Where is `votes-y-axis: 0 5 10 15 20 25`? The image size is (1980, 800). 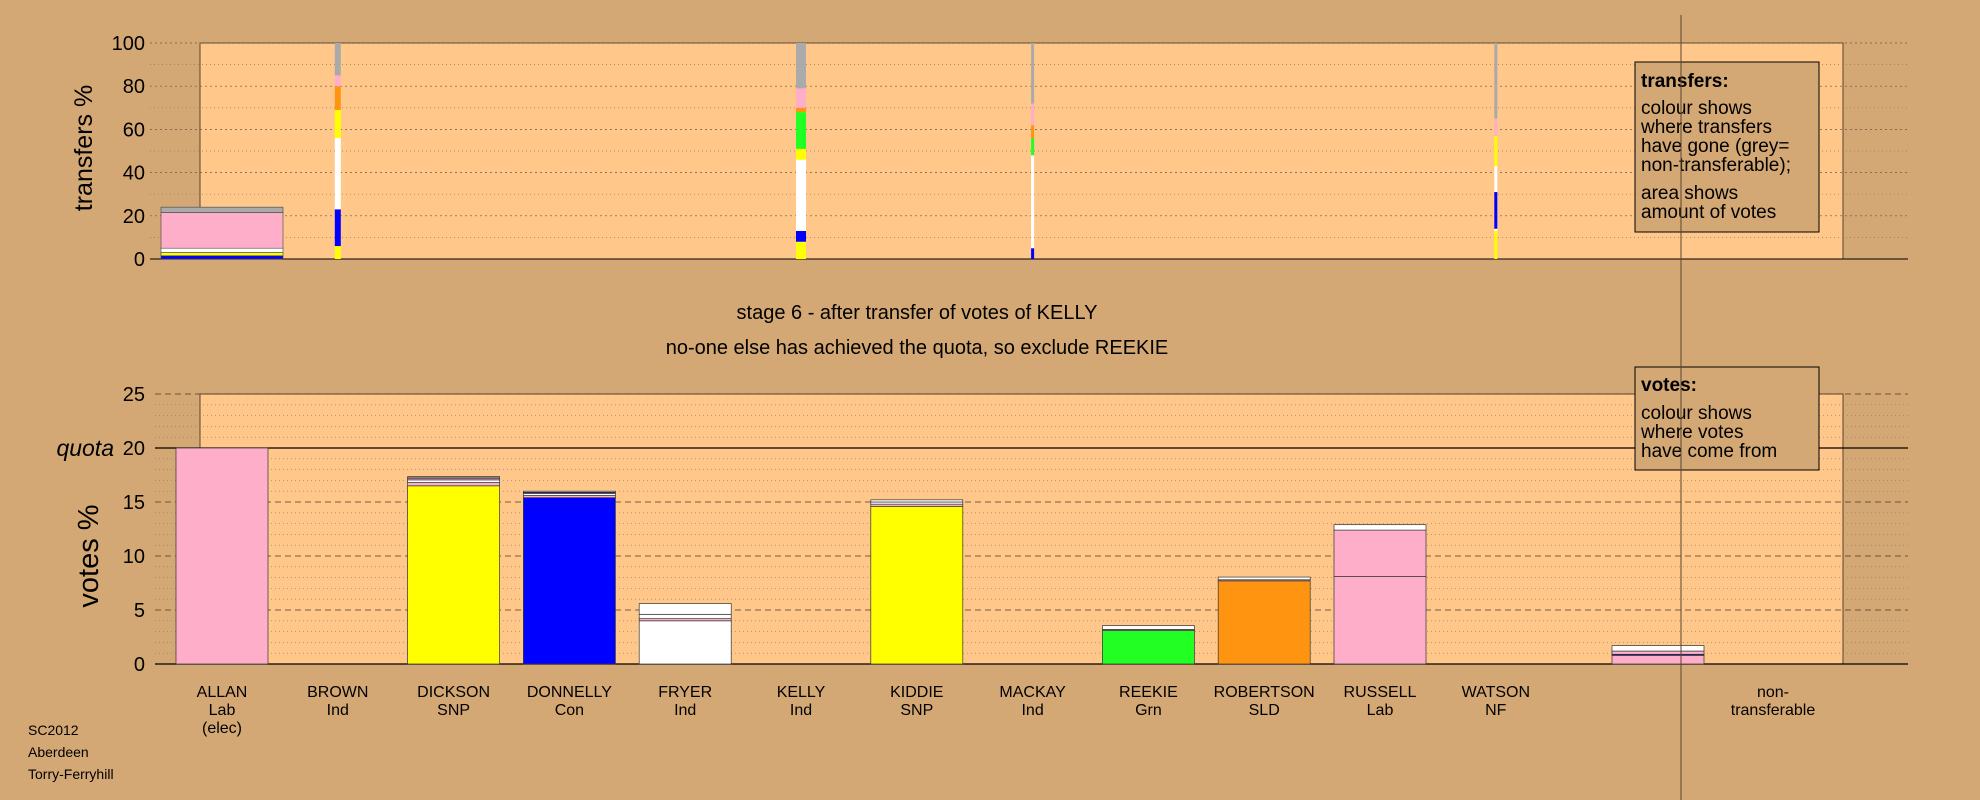 votes-y-axis: 0 5 10 15 20 25 is located at coordinates (134, 530).